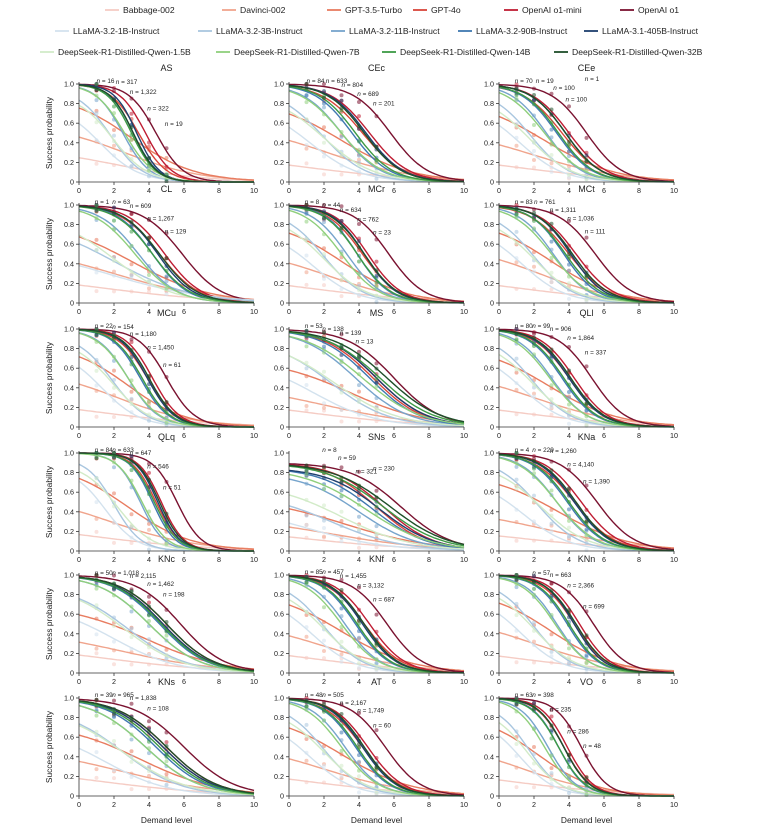 The width and height of the screenshot is (758, 831). What do you see at coordinates (586, 682) in the screenshot?
I see `panel-title: VO` at bounding box center [586, 682].